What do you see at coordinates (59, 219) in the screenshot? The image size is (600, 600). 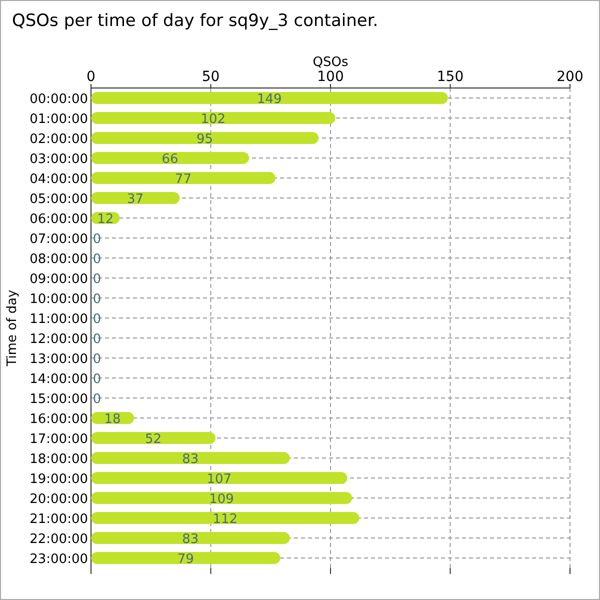 I see `y-tick-label: 06:00:00` at bounding box center [59, 219].